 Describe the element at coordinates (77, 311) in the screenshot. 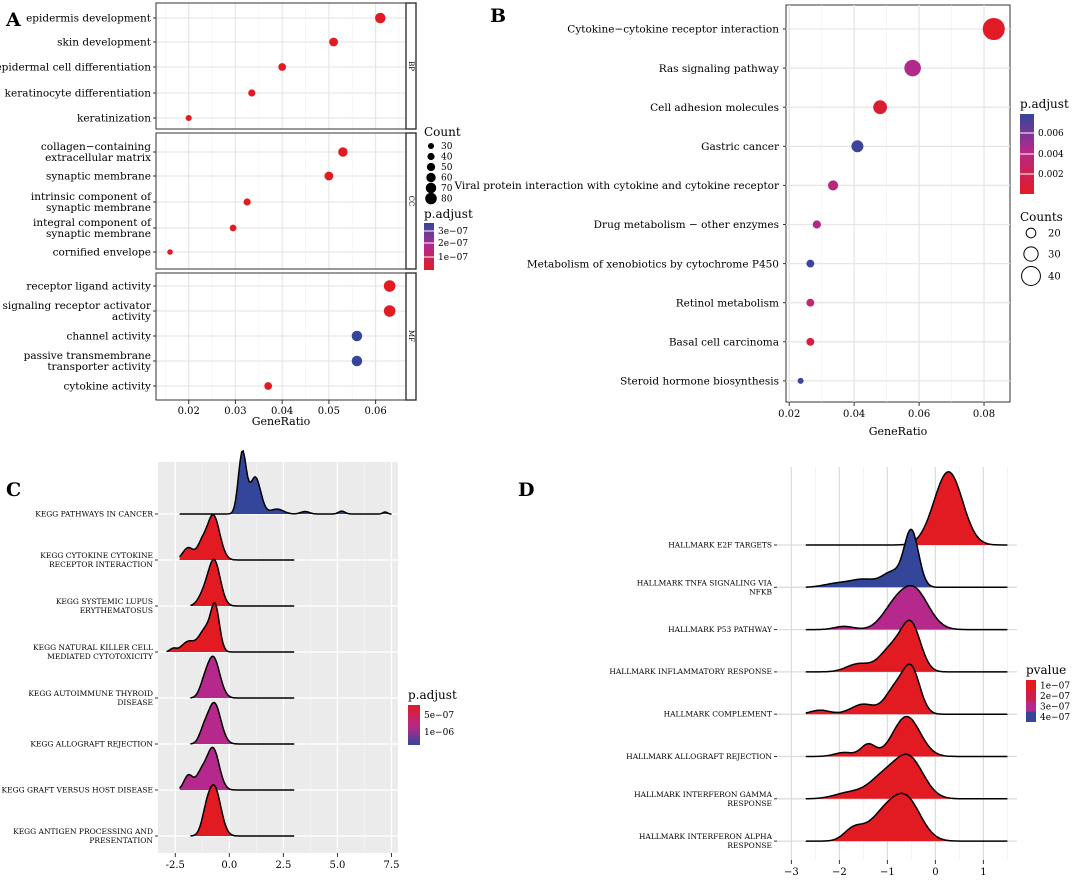

I see `term-label: signaling receptor activator activity` at that location.